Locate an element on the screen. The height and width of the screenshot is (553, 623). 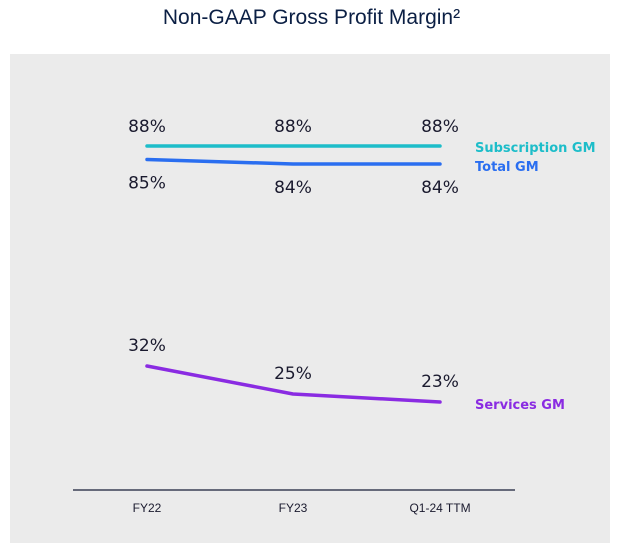
data-label: 25% is located at coordinates (293, 374).